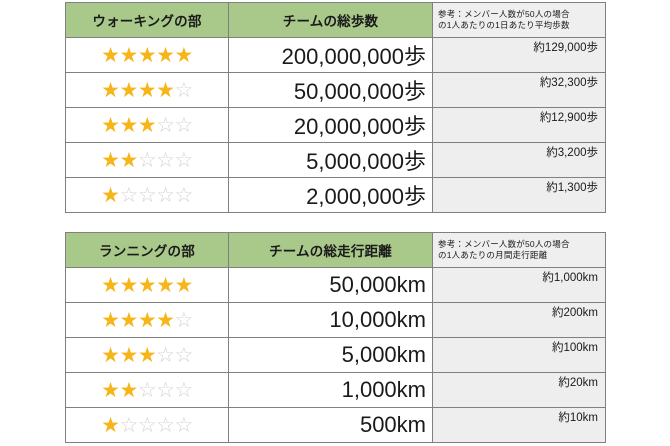  I want to click on running-reference-value: 約1,000km, so click(519, 285).